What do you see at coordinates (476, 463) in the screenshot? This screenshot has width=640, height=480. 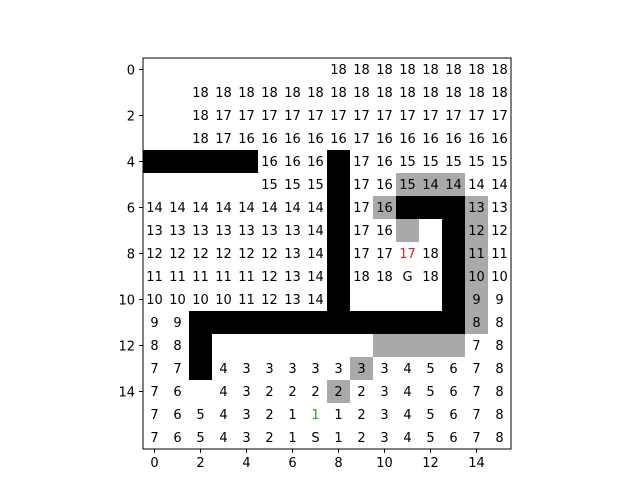 I see `x-tick-label: 14` at bounding box center [476, 463].